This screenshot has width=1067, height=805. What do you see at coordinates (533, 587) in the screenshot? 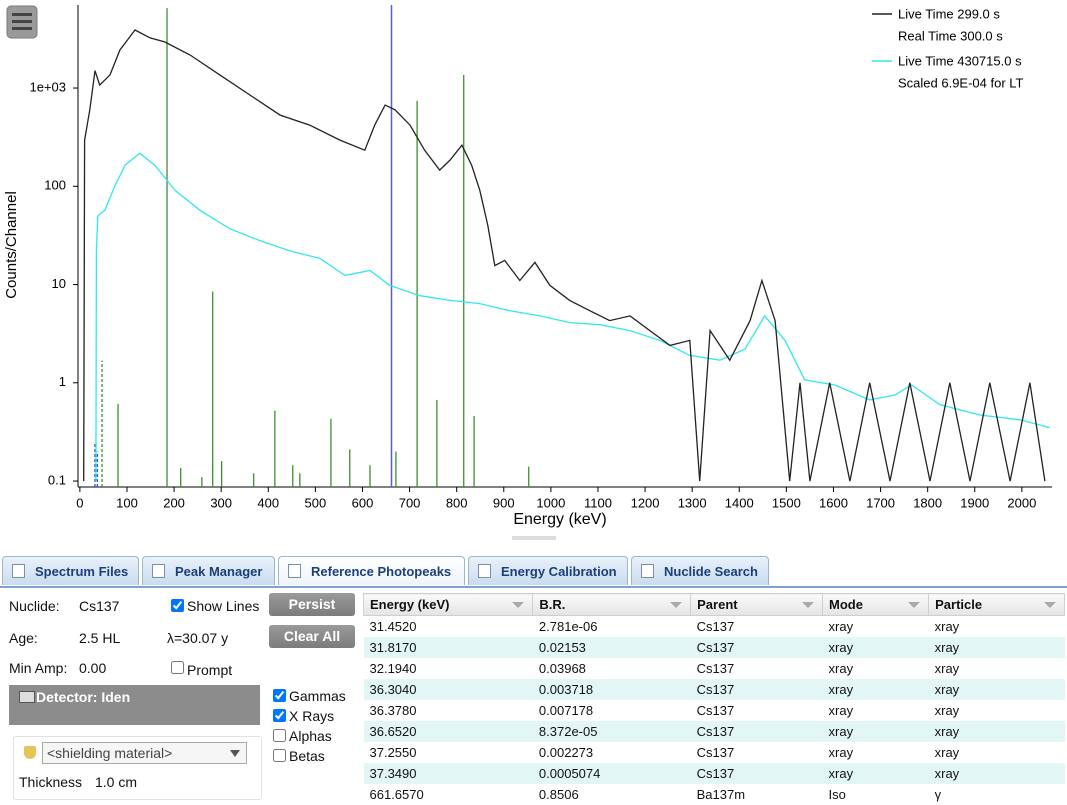
I see `tab-underline` at bounding box center [533, 587].